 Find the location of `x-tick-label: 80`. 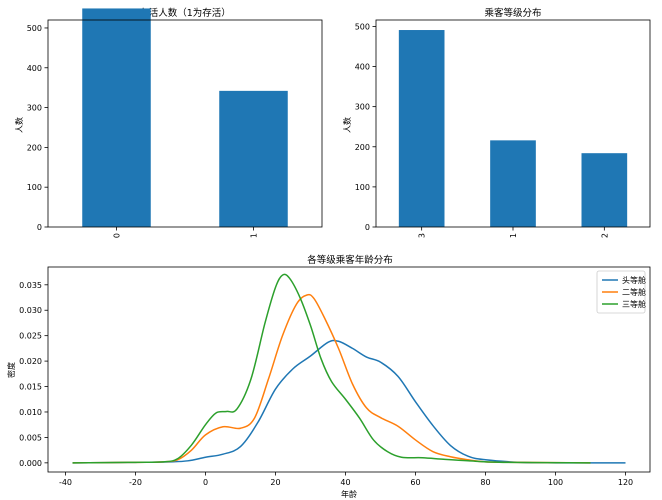

x-tick-label: 80 is located at coordinates (485, 482).